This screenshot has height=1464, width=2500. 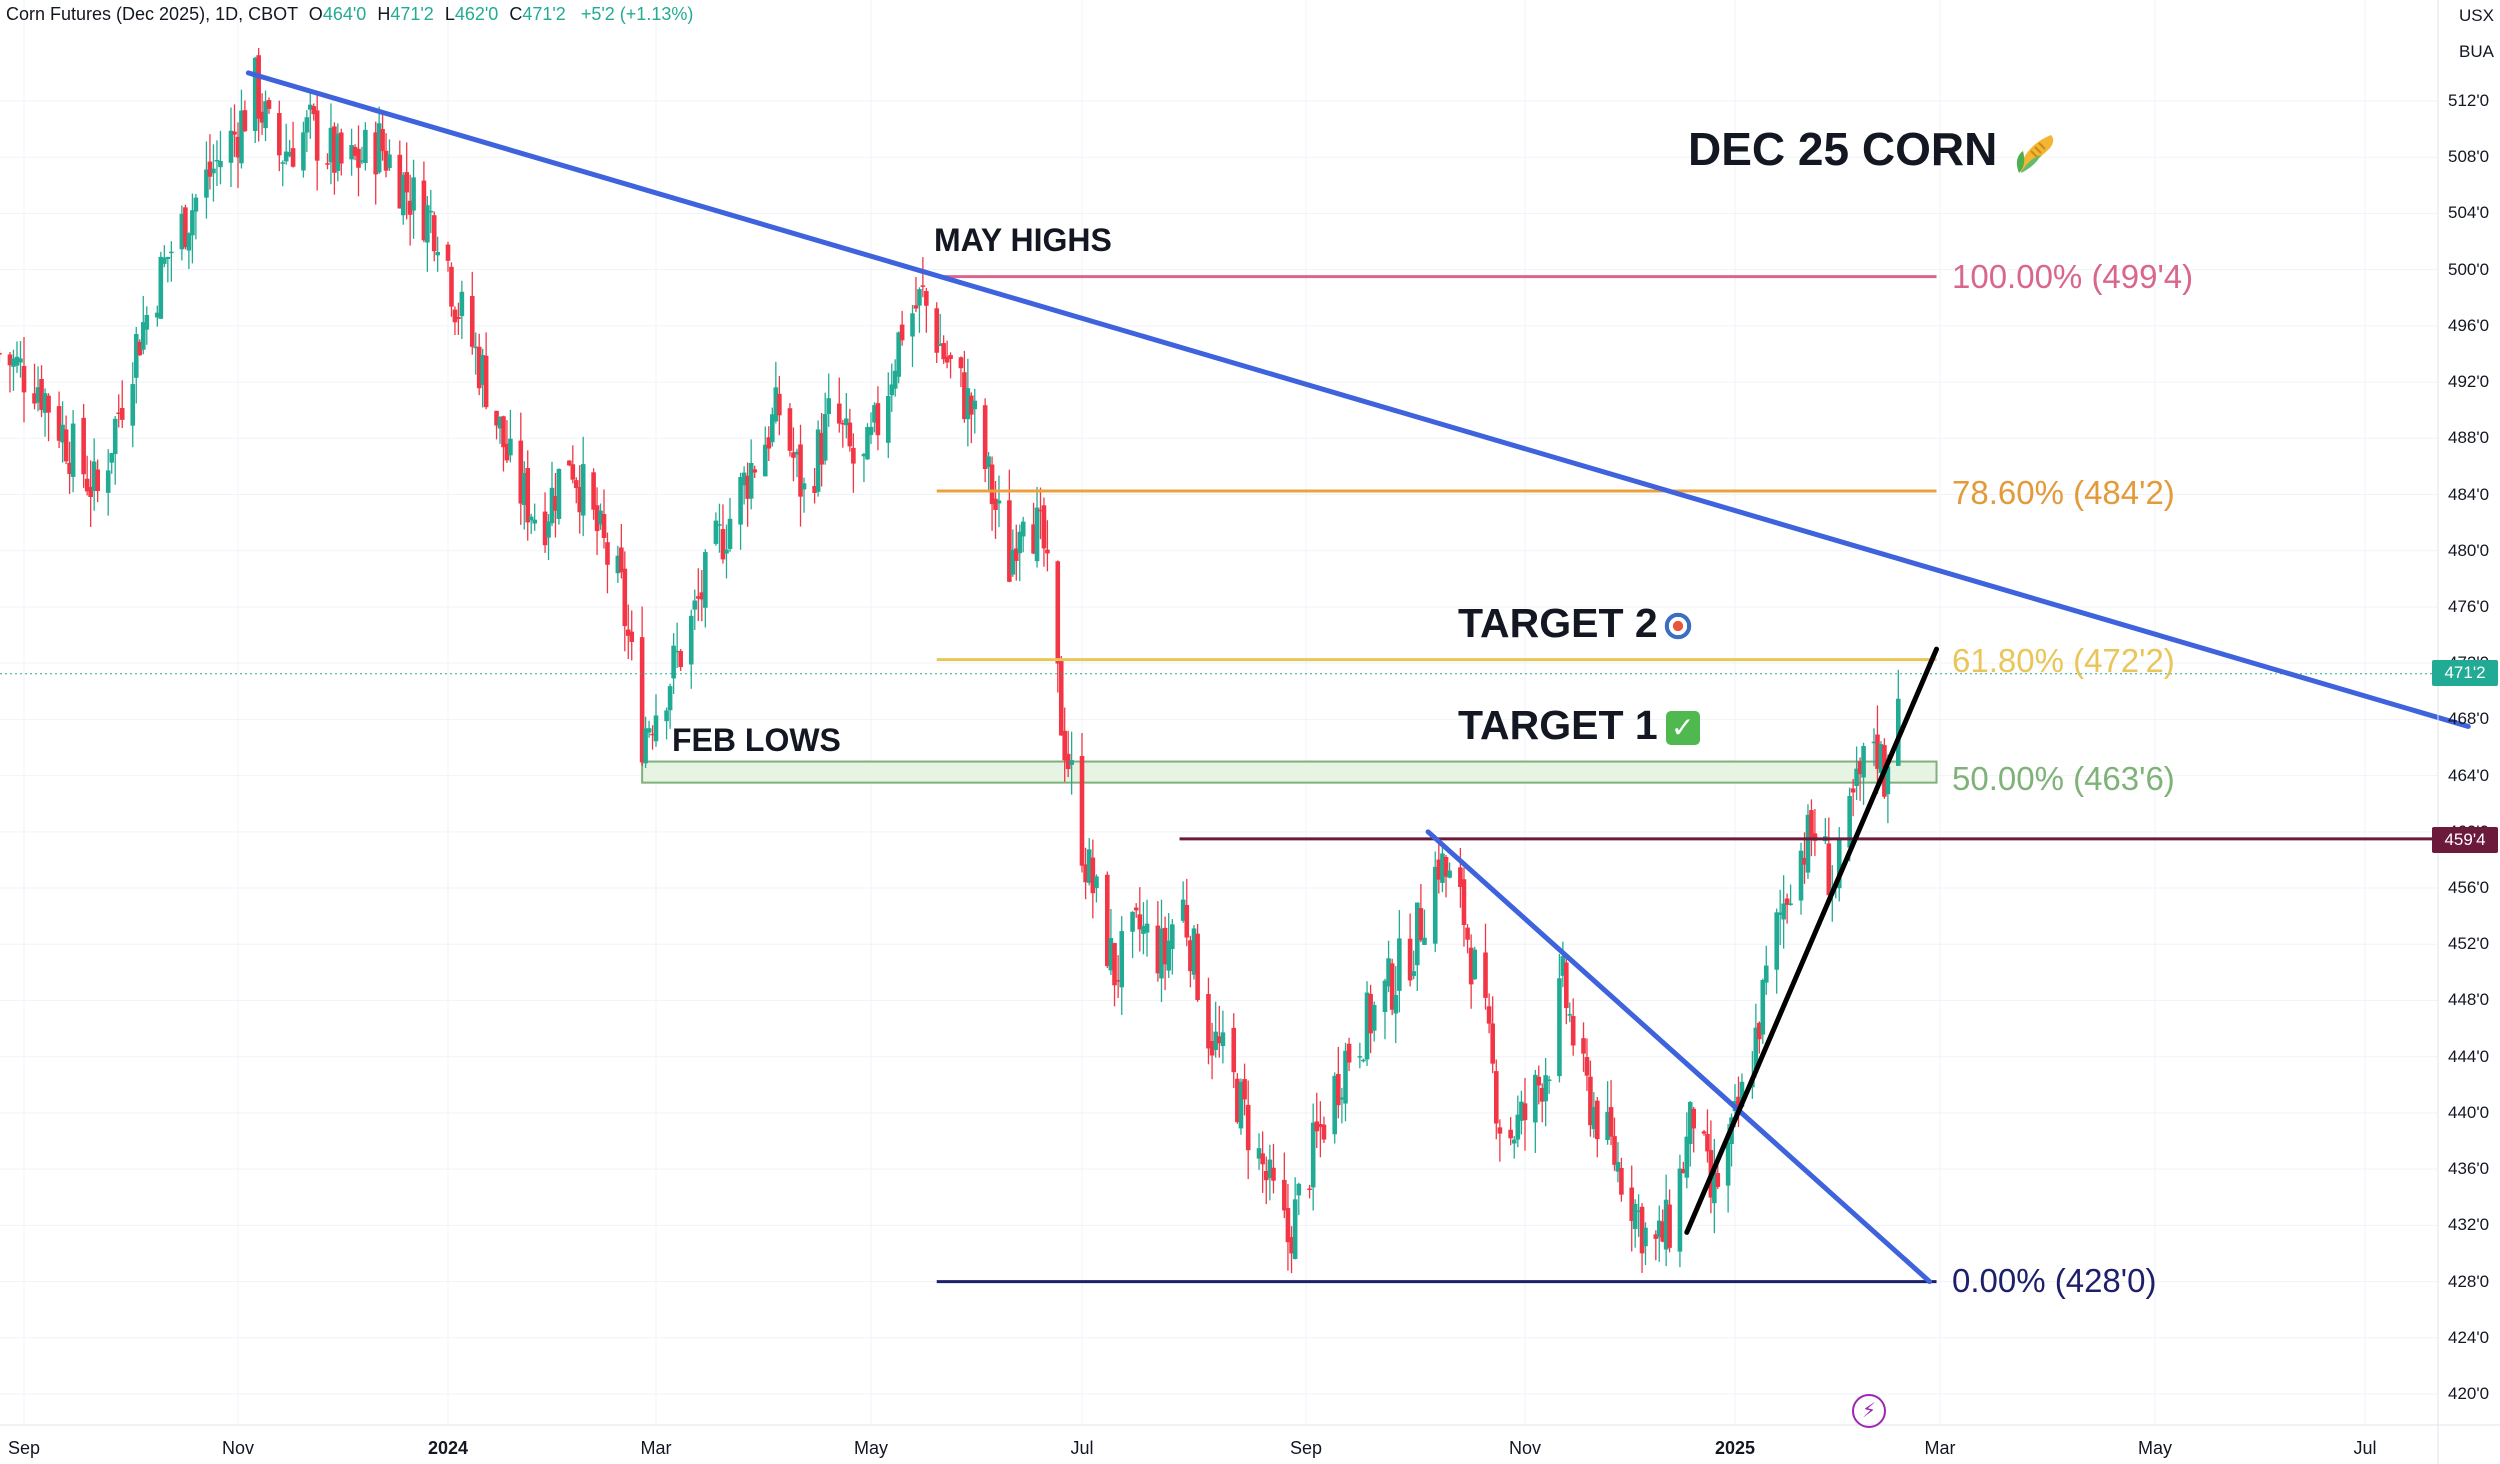 What do you see at coordinates (1869, 1411) in the screenshot?
I see `lightning-icon: ⚡` at bounding box center [1869, 1411].